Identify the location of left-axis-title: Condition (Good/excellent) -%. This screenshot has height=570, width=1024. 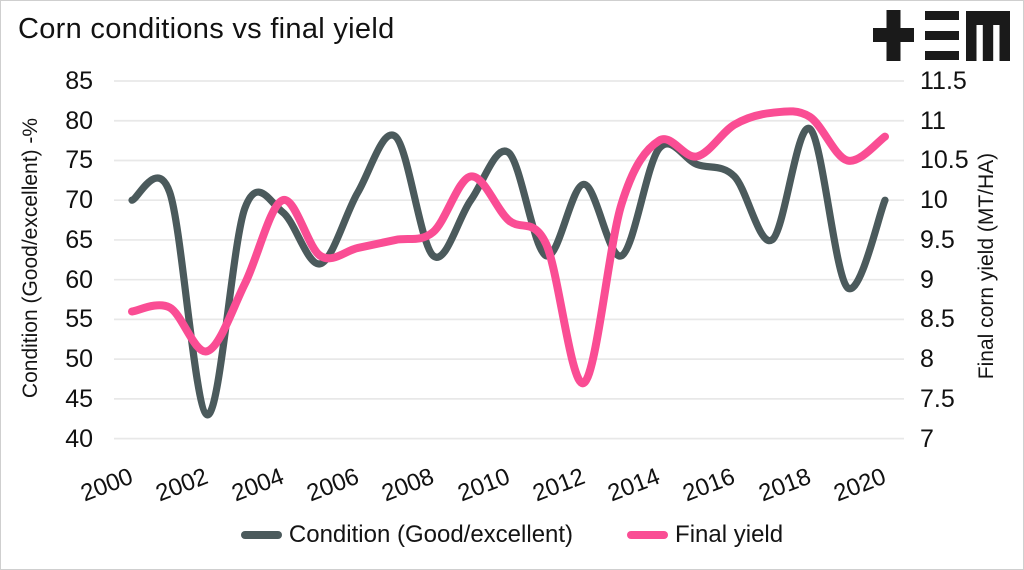
(30, 258).